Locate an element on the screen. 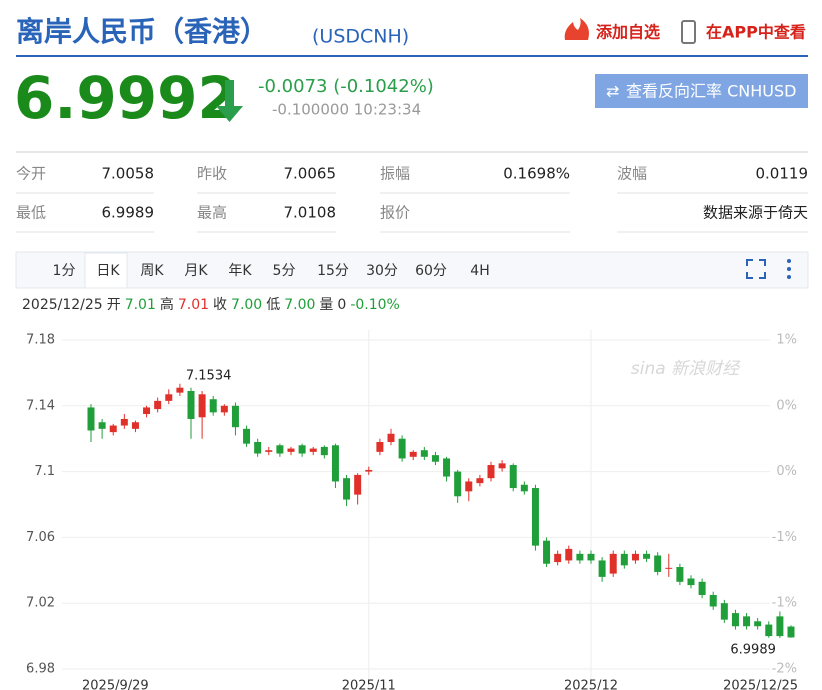  code: (USDCNH) is located at coordinates (360, 37).